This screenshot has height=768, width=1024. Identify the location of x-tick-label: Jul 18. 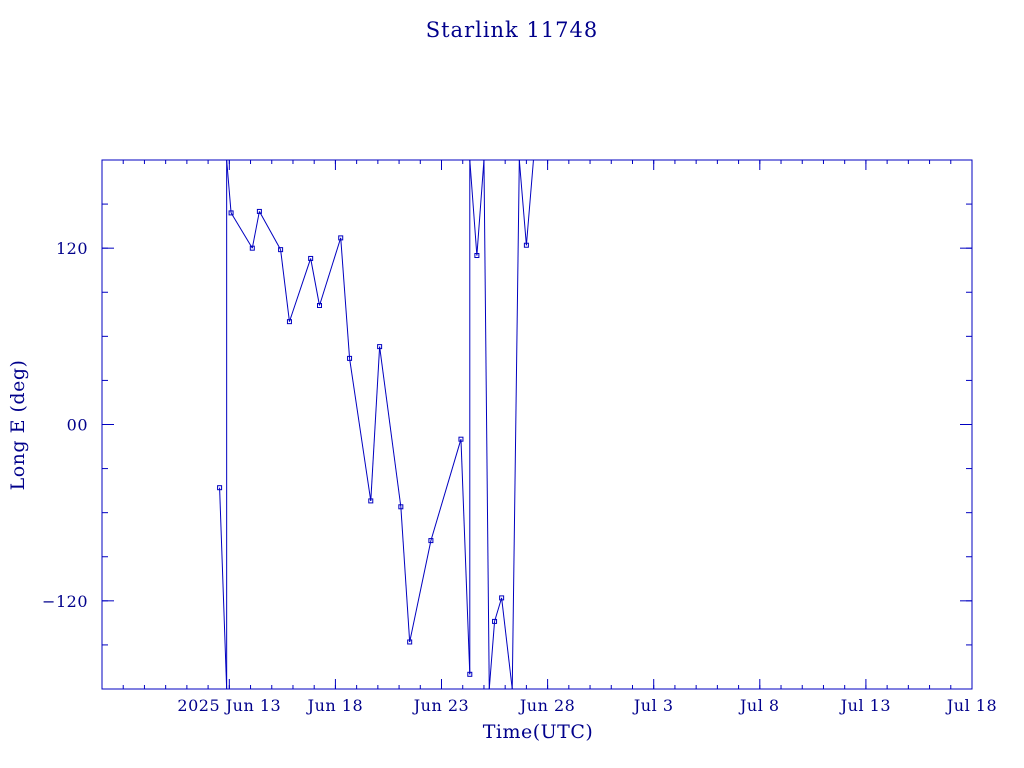
(971, 705).